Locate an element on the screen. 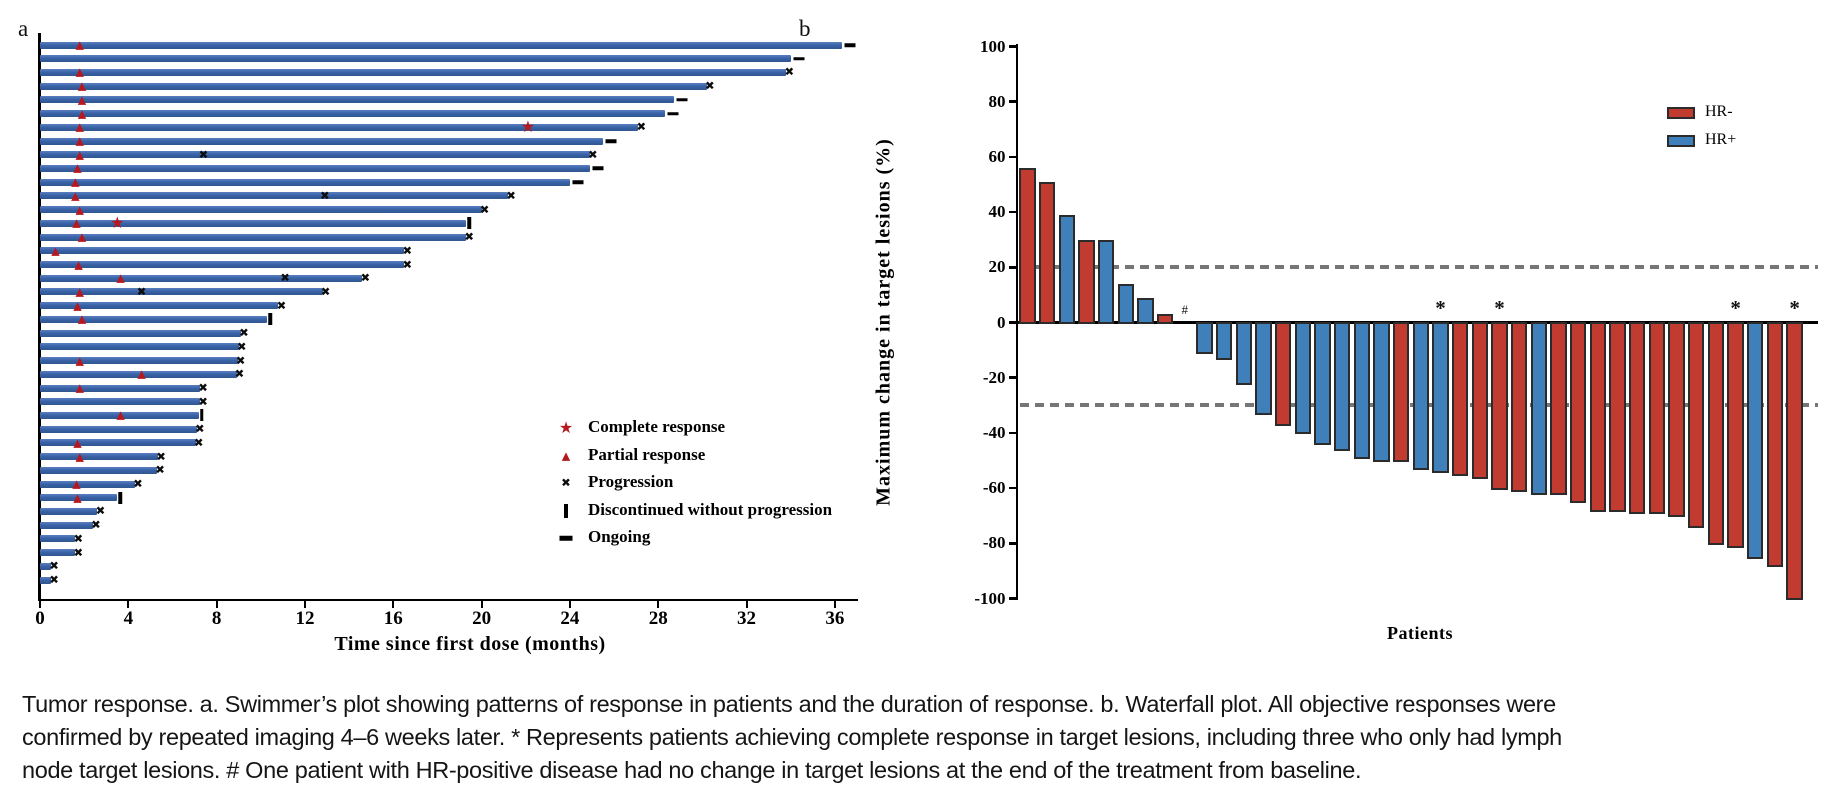 The height and width of the screenshot is (803, 1835). partial-response-legend-icon: ▲ is located at coordinates (566, 455).